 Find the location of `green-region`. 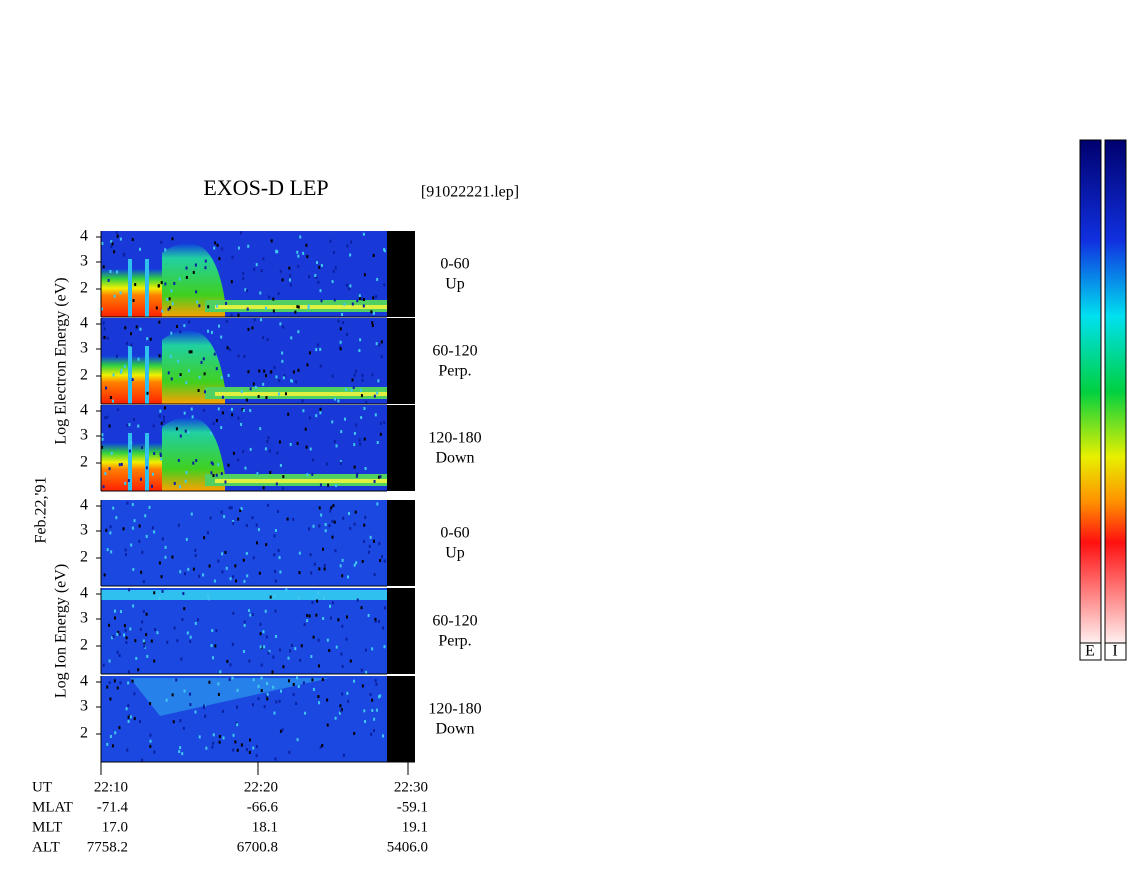

green-region is located at coordinates (193, 280).